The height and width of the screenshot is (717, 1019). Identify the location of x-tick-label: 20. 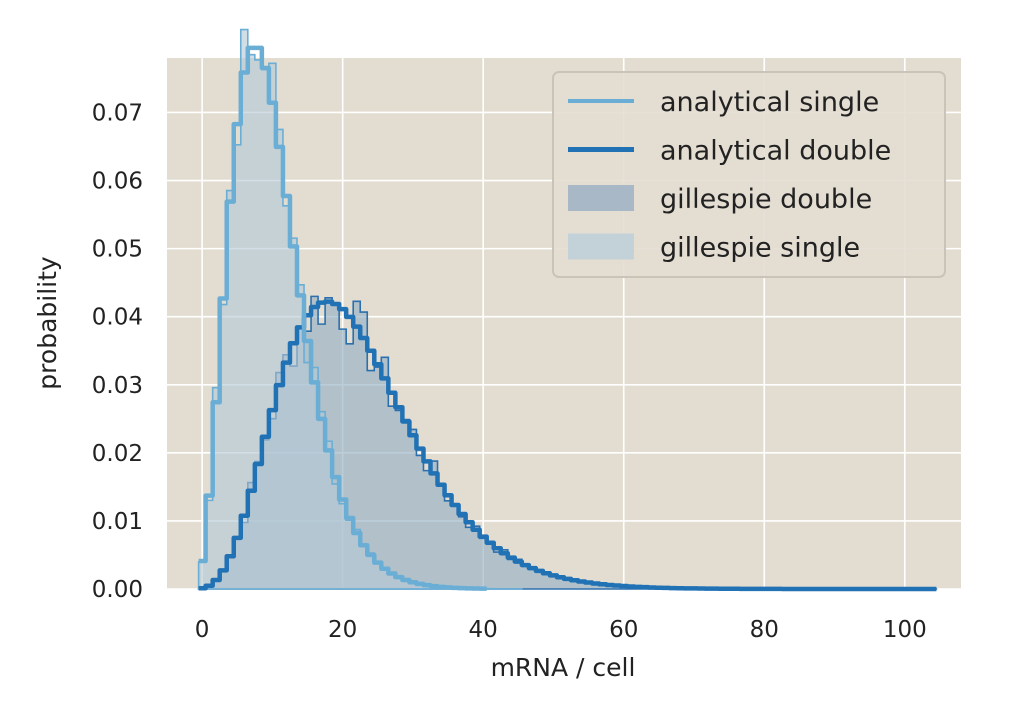
(342, 630).